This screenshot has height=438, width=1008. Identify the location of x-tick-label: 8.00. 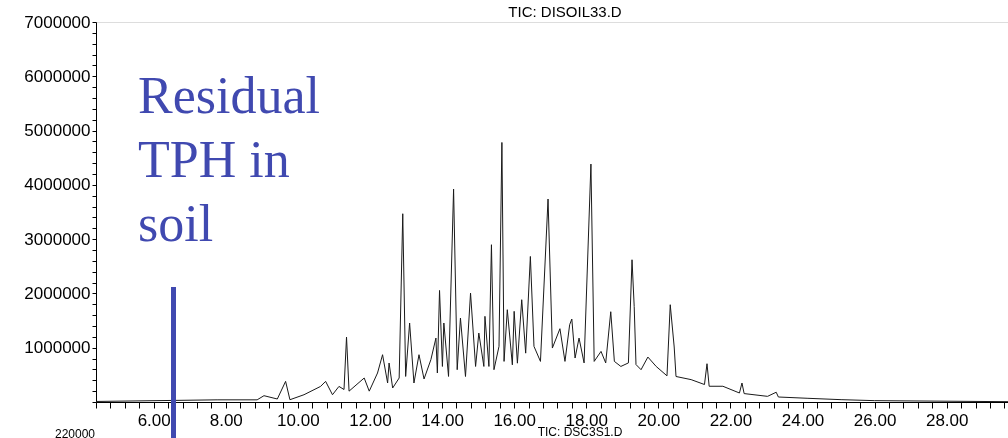
(226, 420).